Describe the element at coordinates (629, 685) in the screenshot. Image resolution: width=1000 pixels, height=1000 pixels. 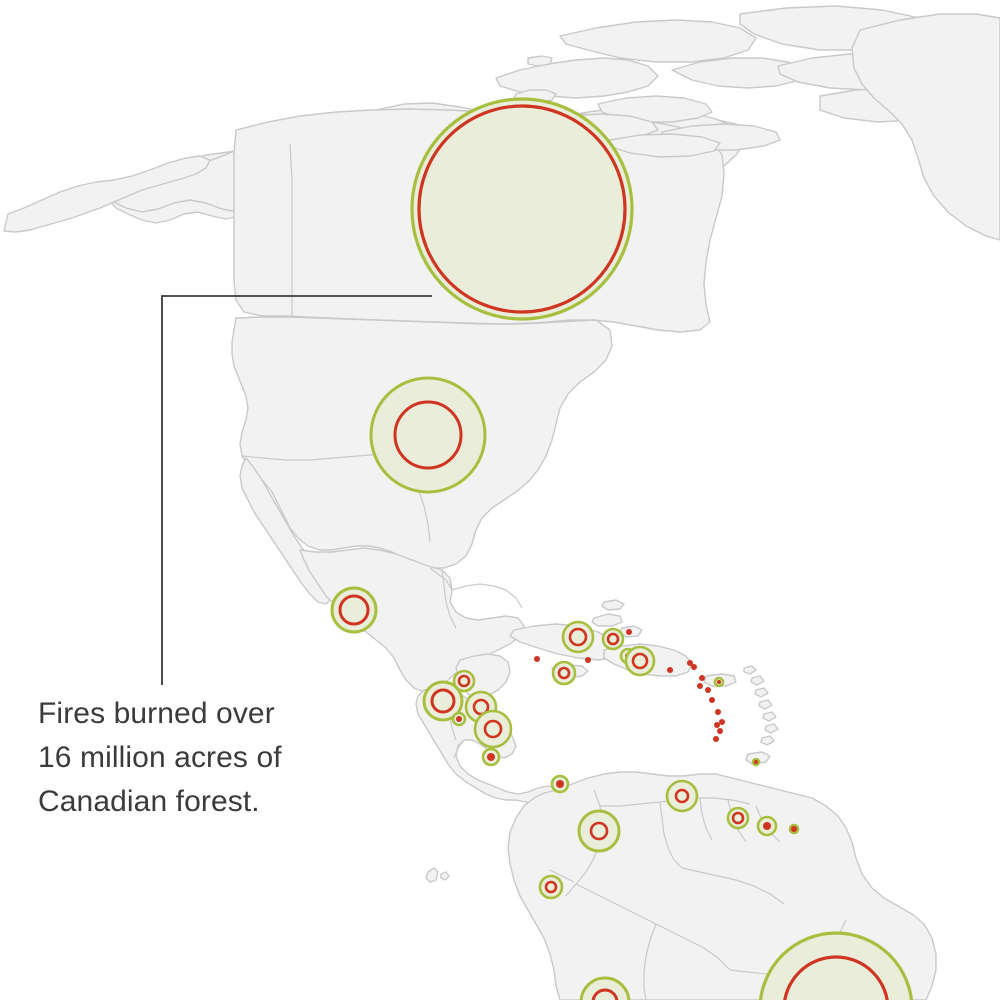
I see `small-dot-layer` at that location.